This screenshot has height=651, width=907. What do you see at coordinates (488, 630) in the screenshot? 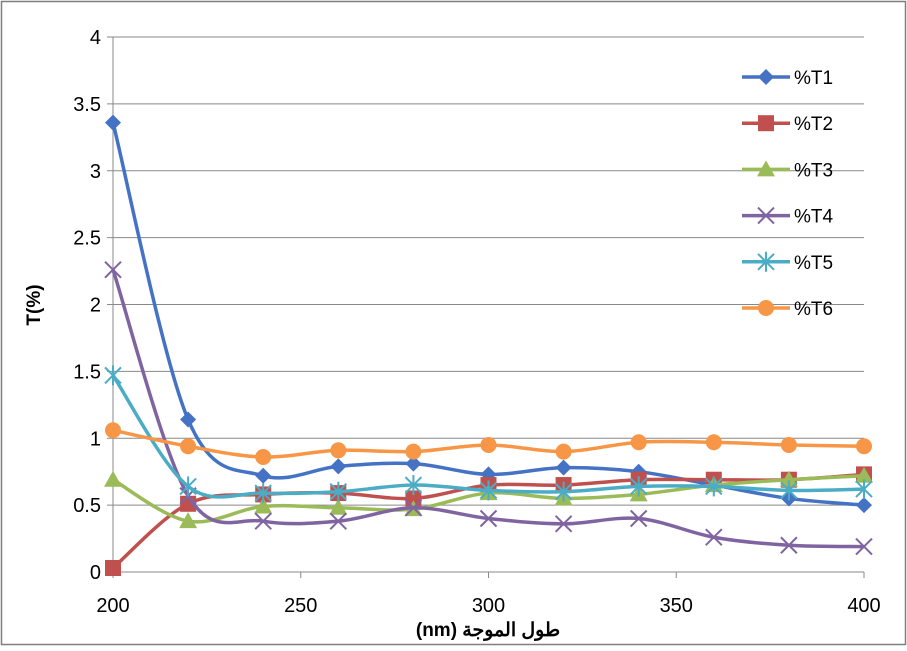
I see `x-axis-title: طول الموجة (nm)` at bounding box center [488, 630].